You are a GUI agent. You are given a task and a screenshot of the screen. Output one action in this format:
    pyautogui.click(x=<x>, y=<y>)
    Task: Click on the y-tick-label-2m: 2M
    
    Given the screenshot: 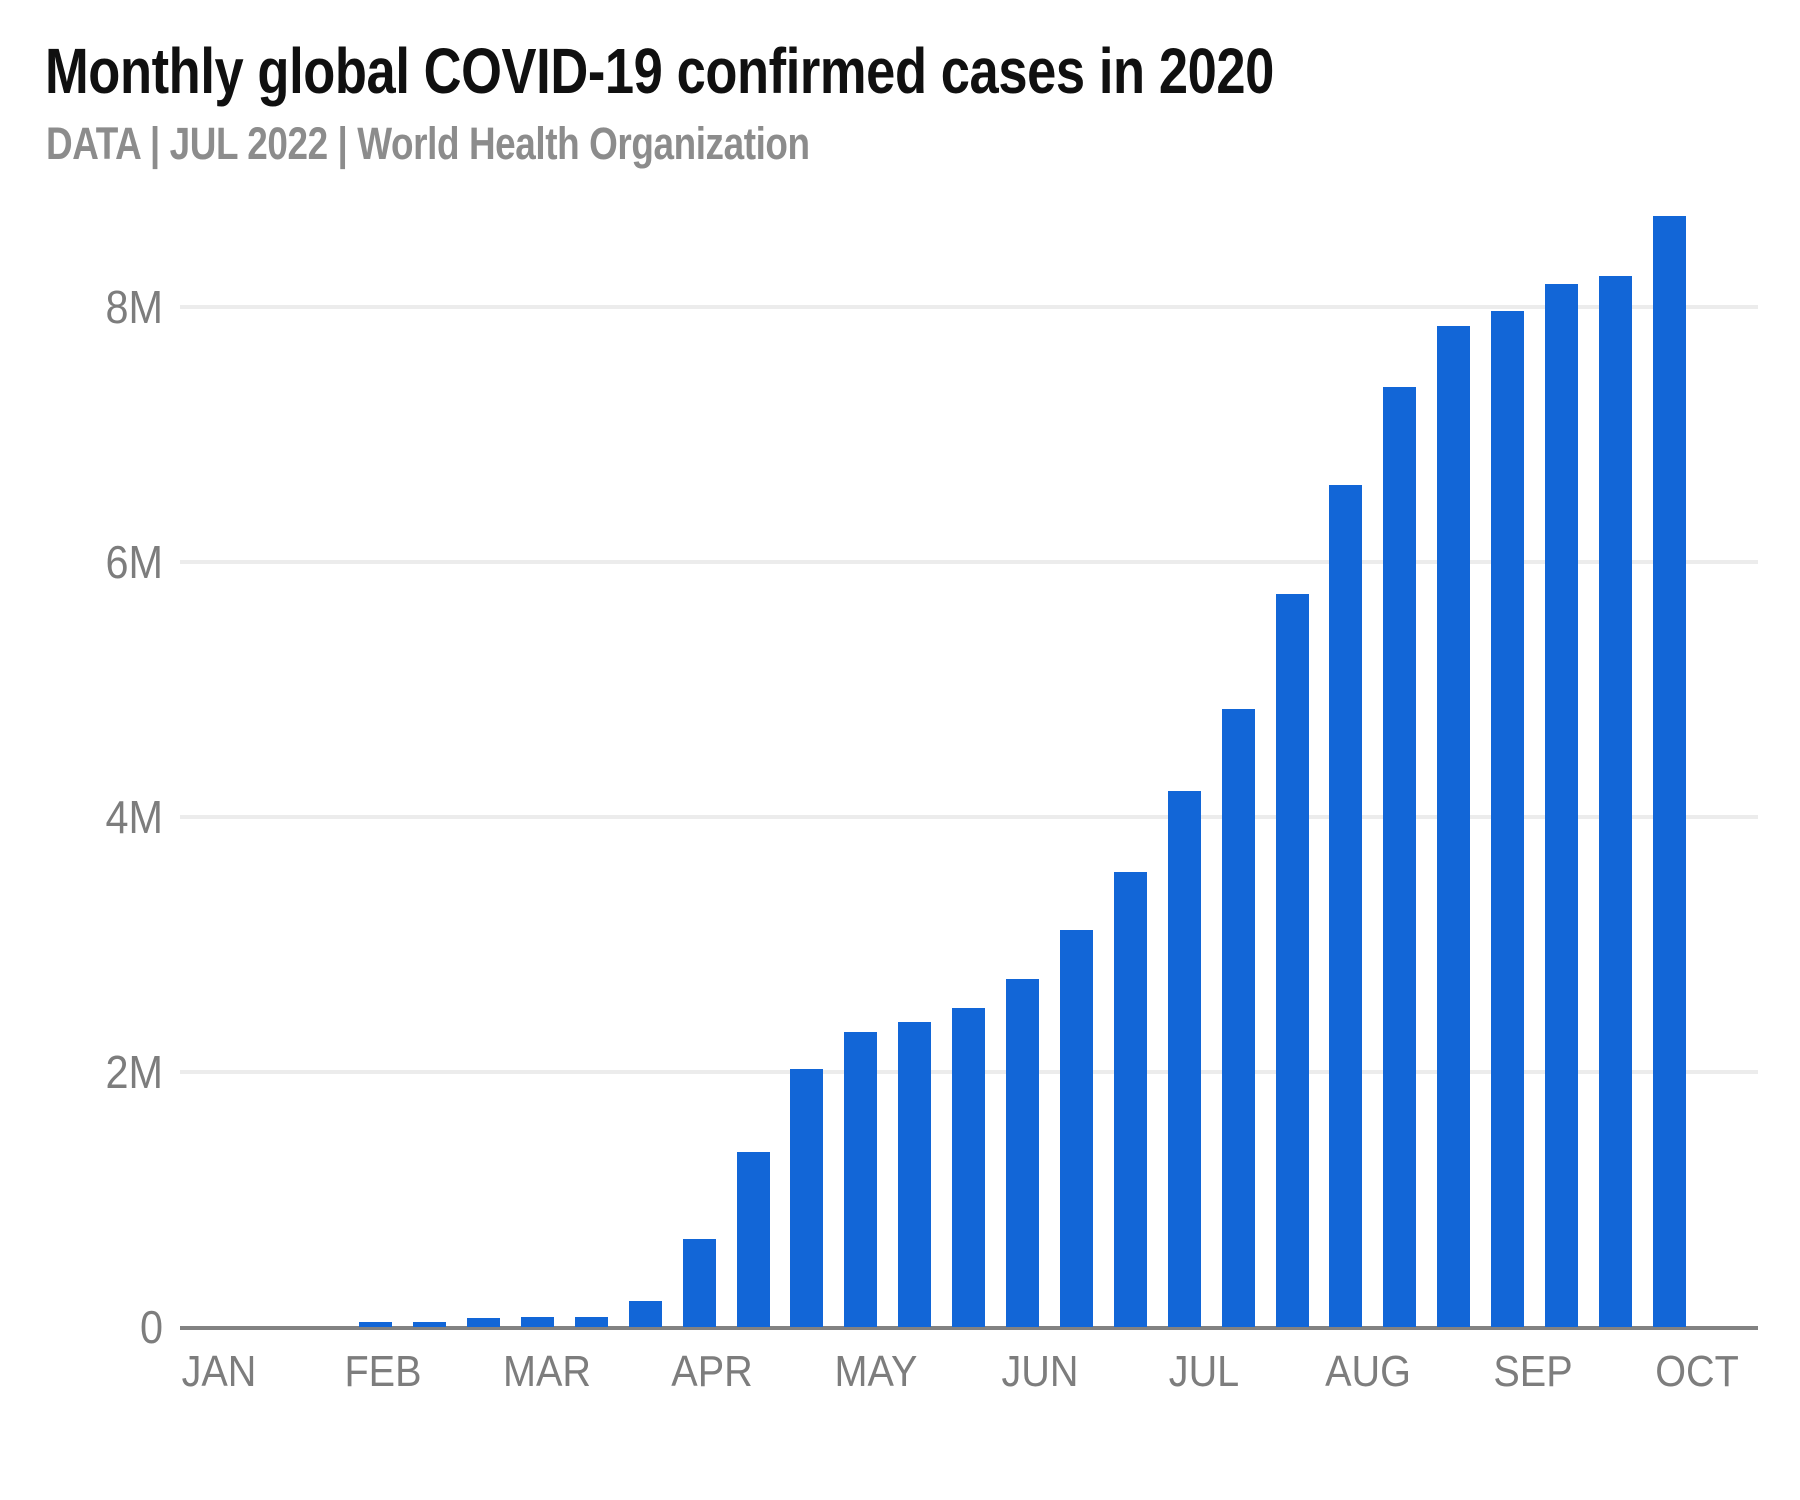 What is the action you would take?
    pyautogui.click(x=134, y=1072)
    